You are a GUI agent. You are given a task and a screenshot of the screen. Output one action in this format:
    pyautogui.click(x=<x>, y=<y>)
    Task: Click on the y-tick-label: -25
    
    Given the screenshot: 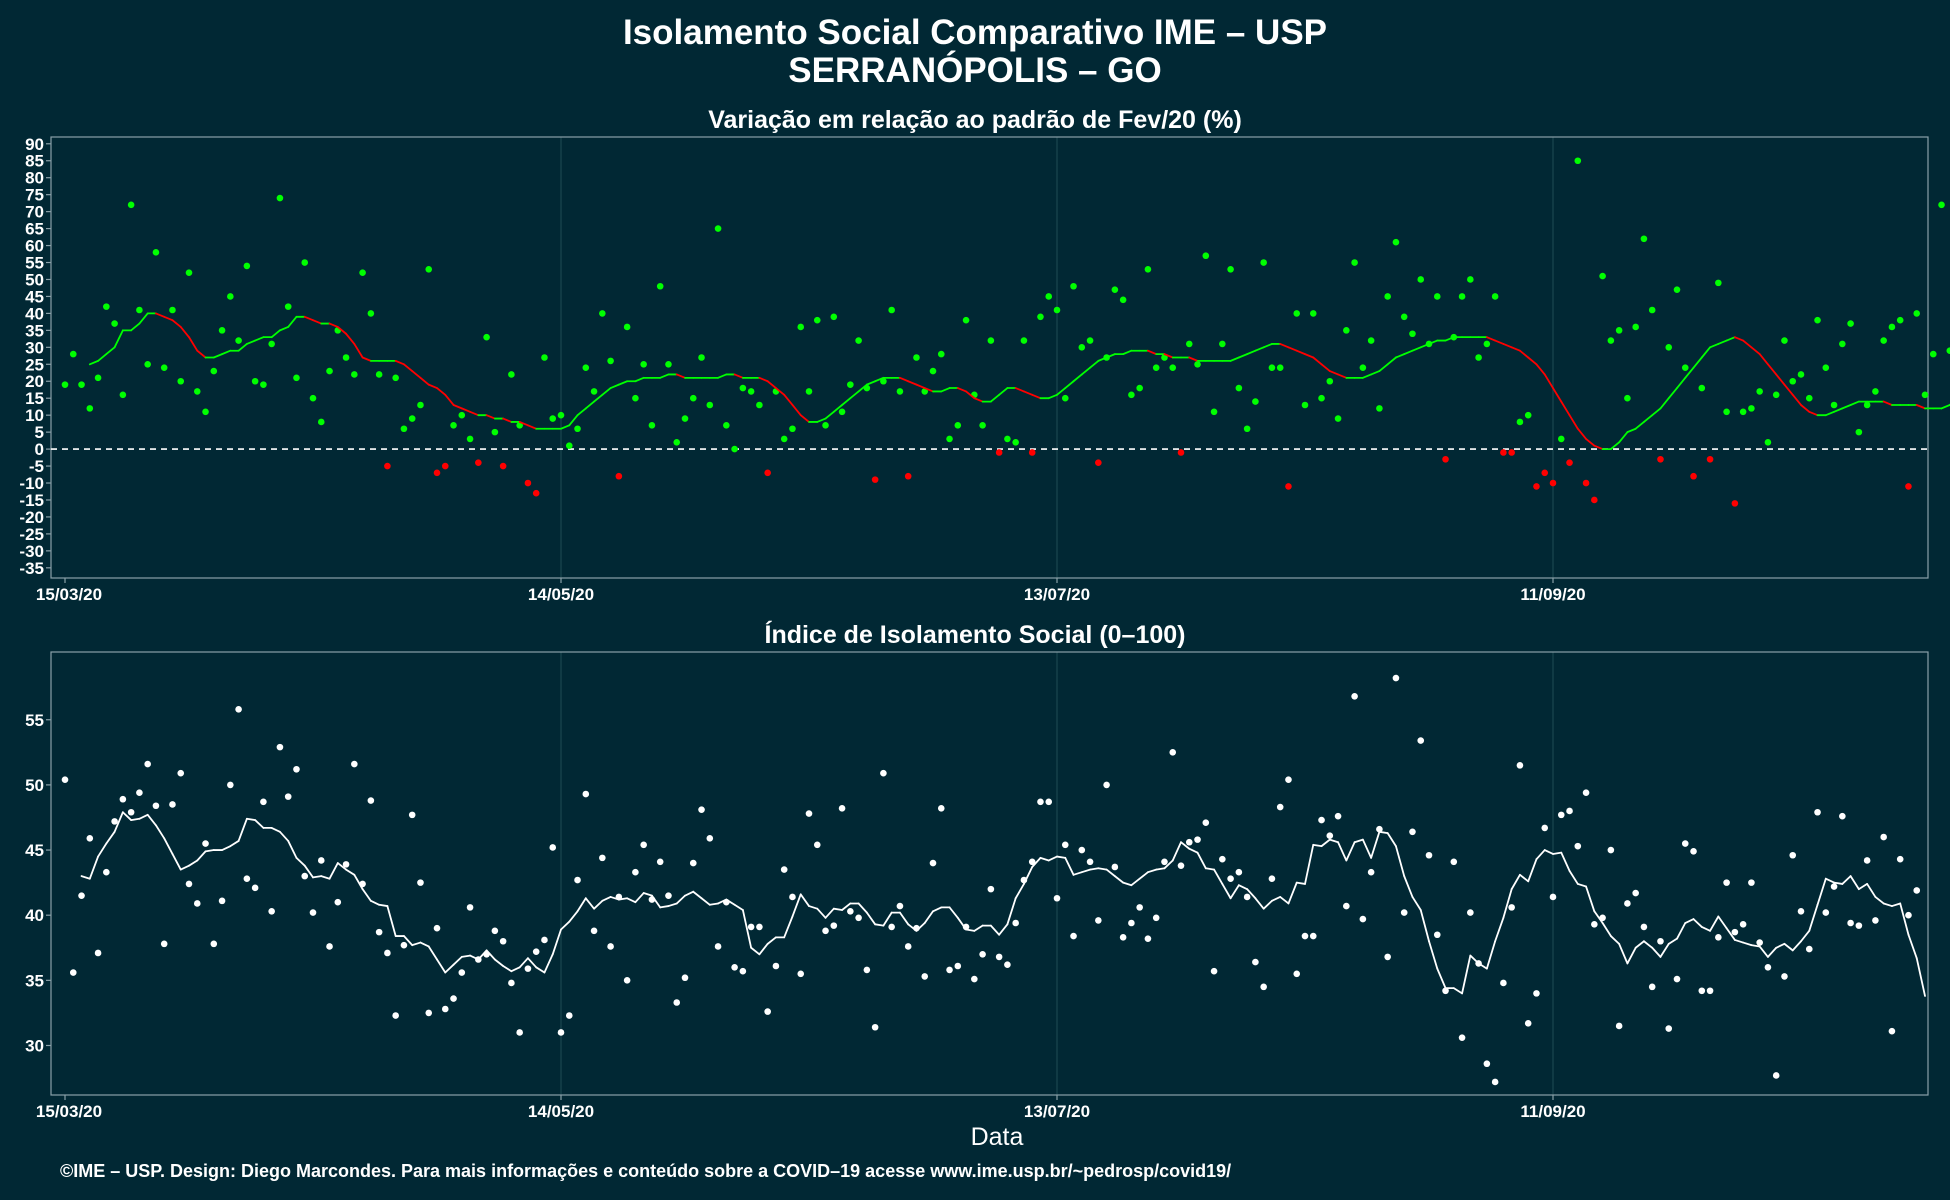 What is the action you would take?
    pyautogui.click(x=31, y=534)
    